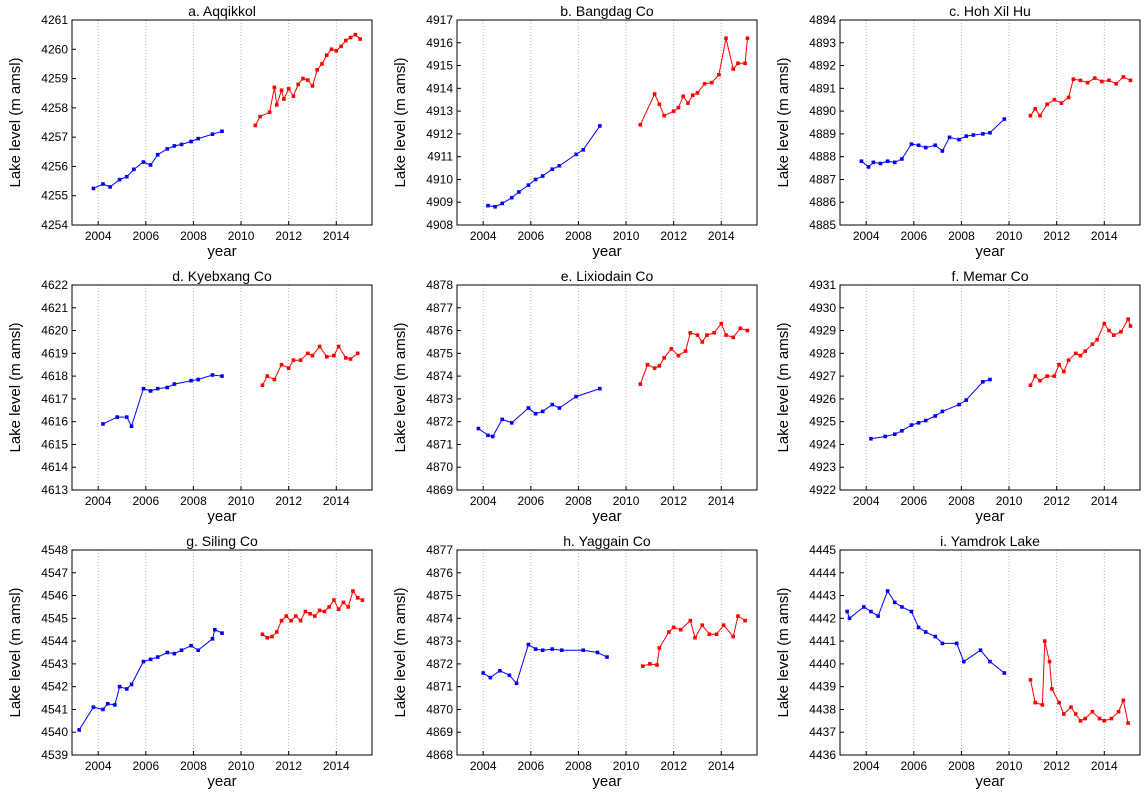 The width and height of the screenshot is (1146, 794). Describe the element at coordinates (1009, 501) in the screenshot. I see `x-tick-label: 2010` at that location.